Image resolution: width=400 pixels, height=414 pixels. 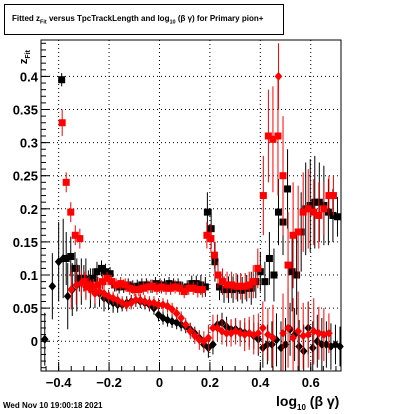 I want to click on y-tick-label: 0.15, so click(x=25, y=242).